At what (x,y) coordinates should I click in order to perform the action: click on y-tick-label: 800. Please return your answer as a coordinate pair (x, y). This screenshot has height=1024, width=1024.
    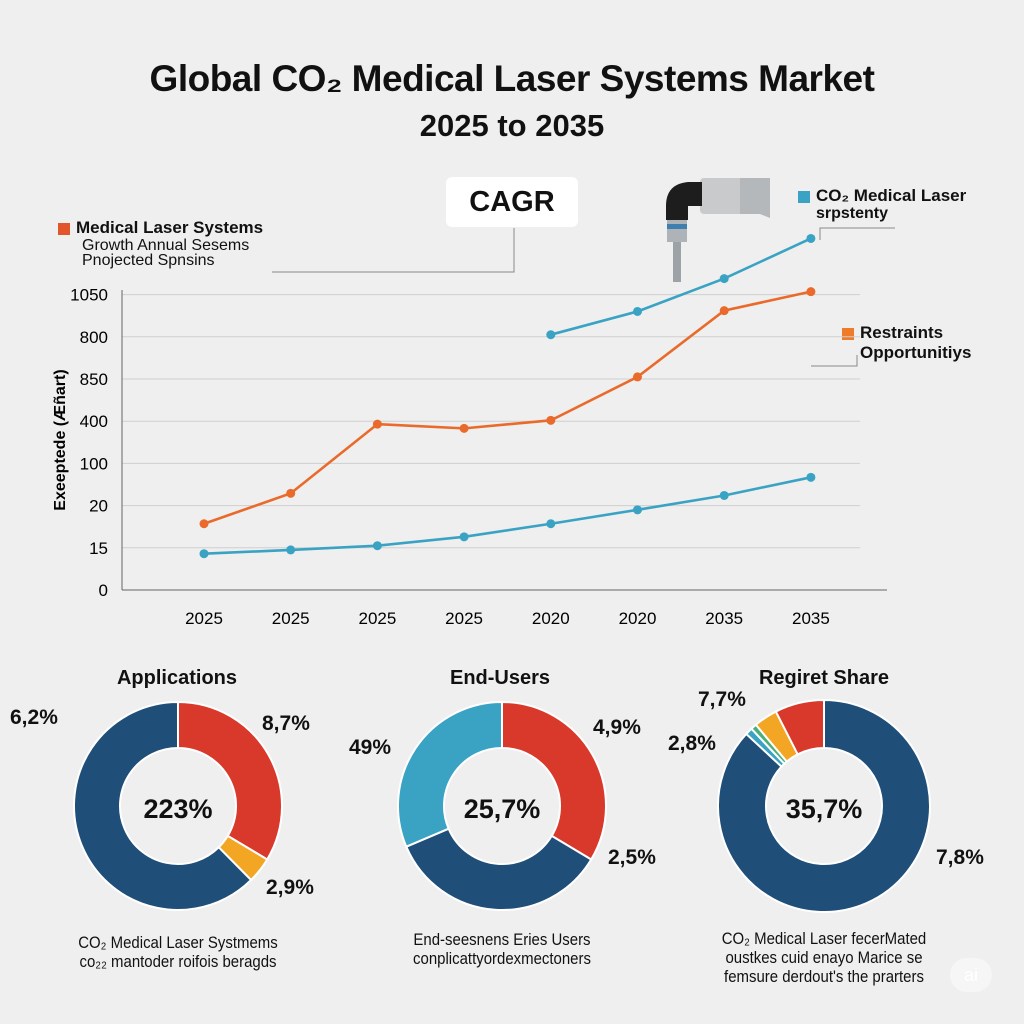
    Looking at the image, I should click on (94, 337).